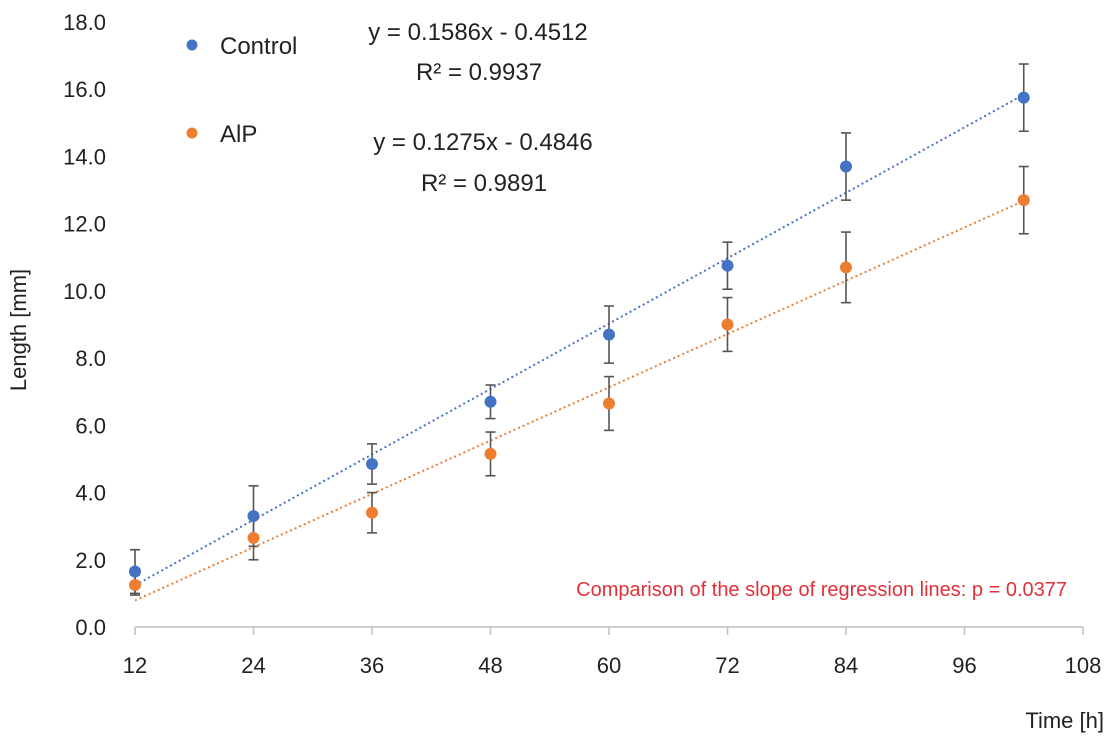  I want to click on y-axis-ticks: 0.0 2.0 4.0 6.0 8.0 10.0 12.0 14.0 16.0 18.0, so click(84, 325).